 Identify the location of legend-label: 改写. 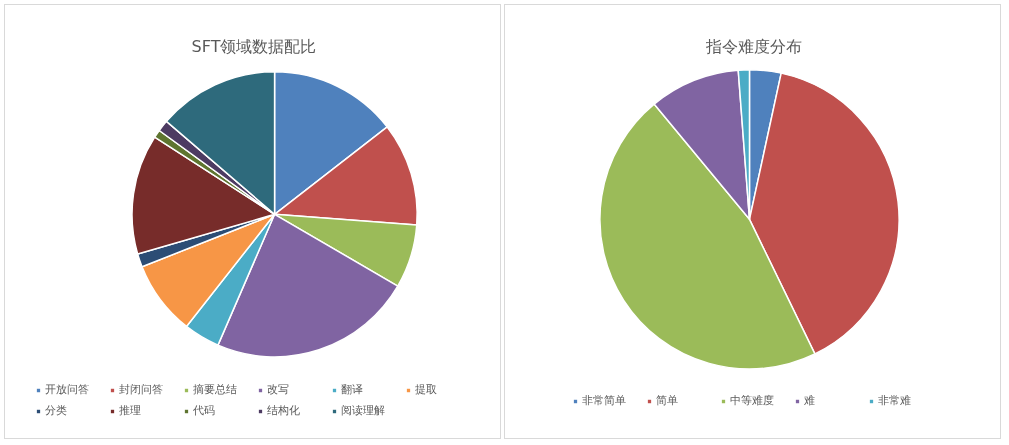
(278, 389).